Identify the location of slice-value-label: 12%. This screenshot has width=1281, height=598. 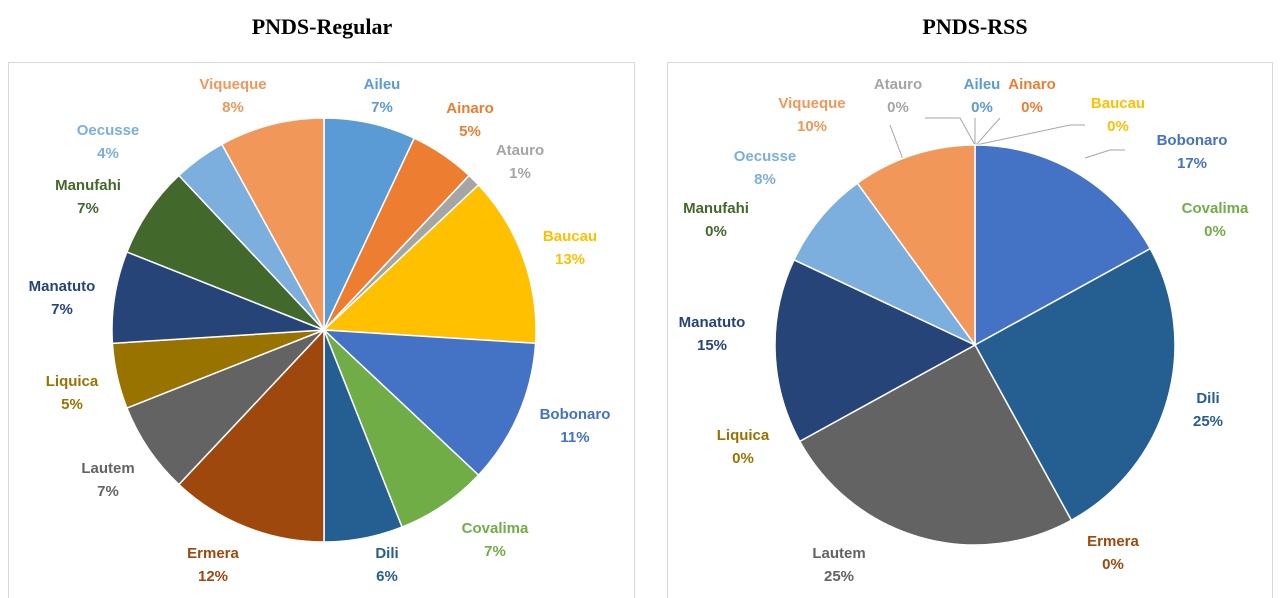
(213, 576).